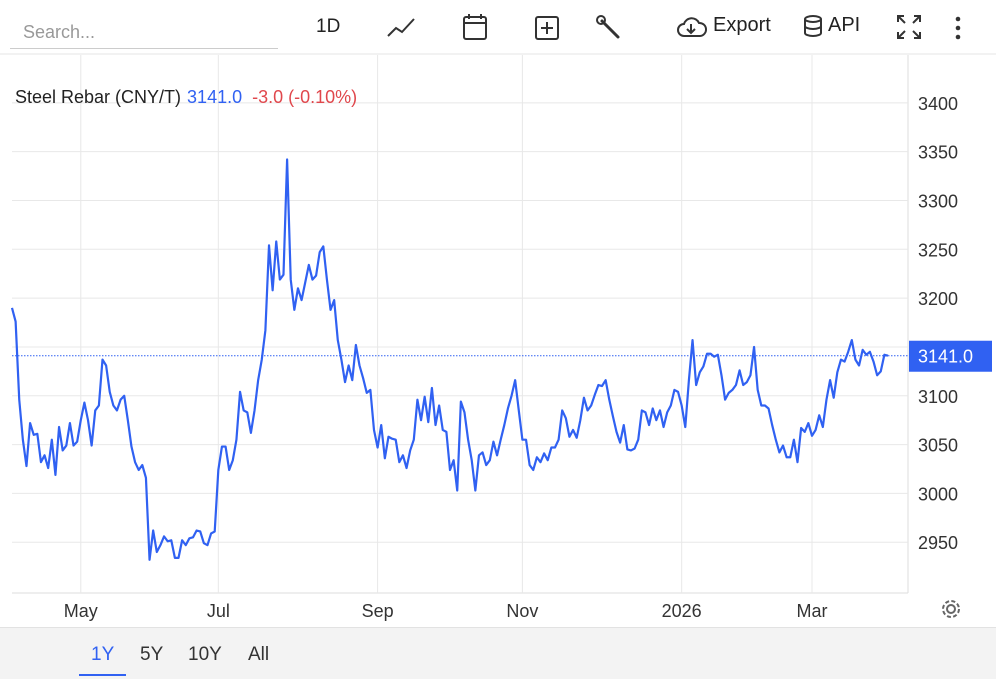 This screenshot has width=996, height=679. What do you see at coordinates (958, 28) in the screenshot?
I see `menu-icon` at bounding box center [958, 28].